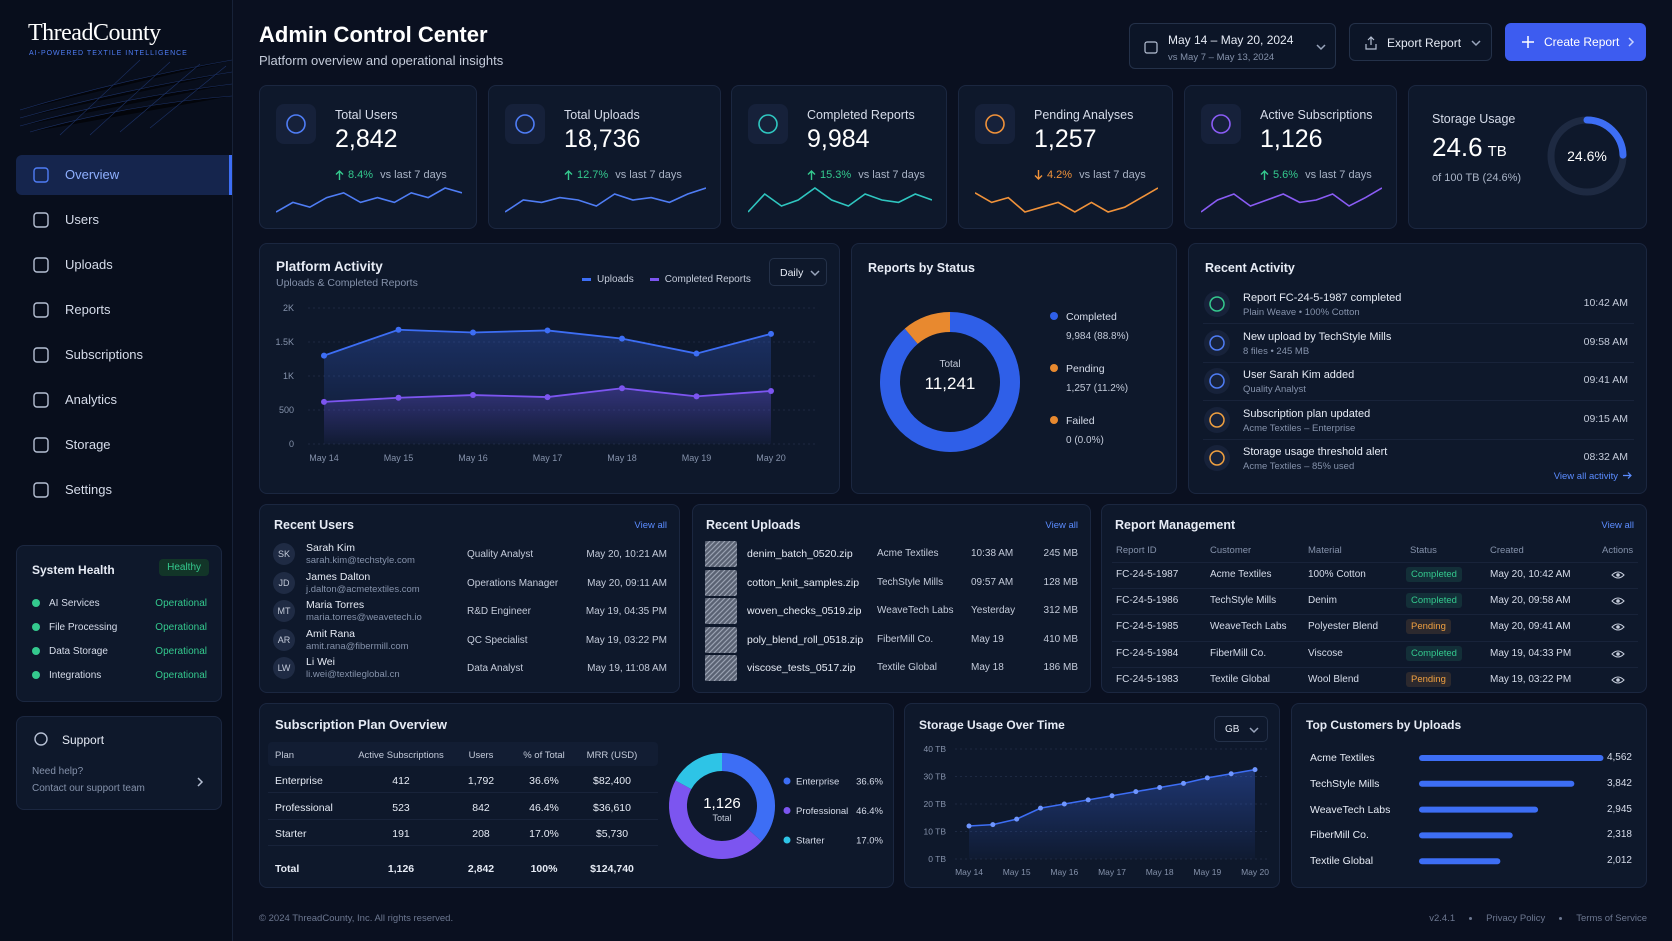 This screenshot has width=1672, height=941. What do you see at coordinates (124, 445) in the screenshot?
I see `nav-item: Storage` at bounding box center [124, 445].